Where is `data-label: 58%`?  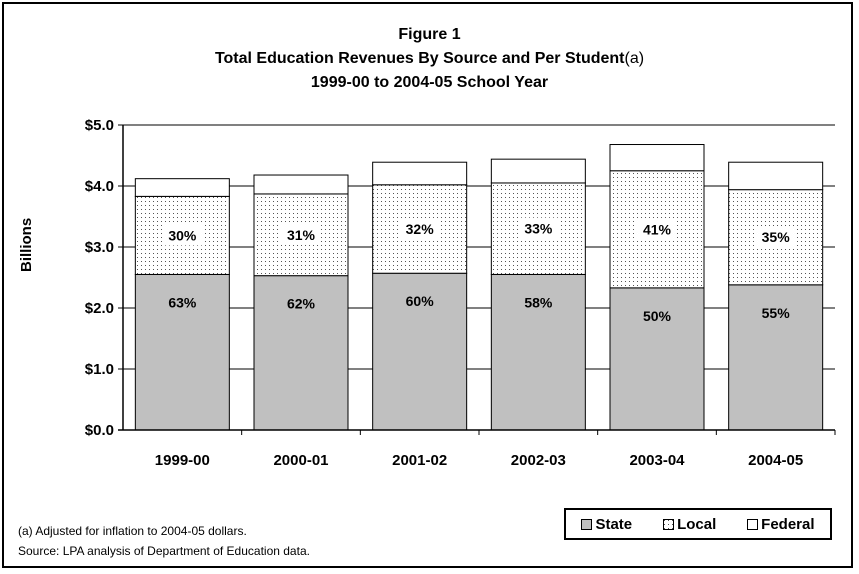
data-label: 58% is located at coordinates (538, 302).